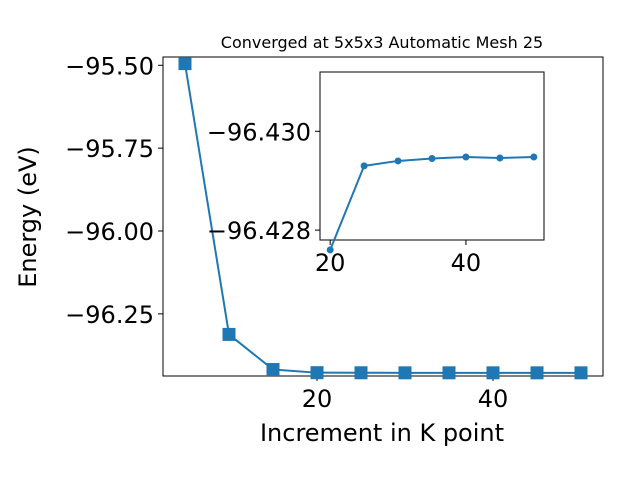  Describe the element at coordinates (330, 263) in the screenshot. I see `inset-x-tick-label: 20` at that location.